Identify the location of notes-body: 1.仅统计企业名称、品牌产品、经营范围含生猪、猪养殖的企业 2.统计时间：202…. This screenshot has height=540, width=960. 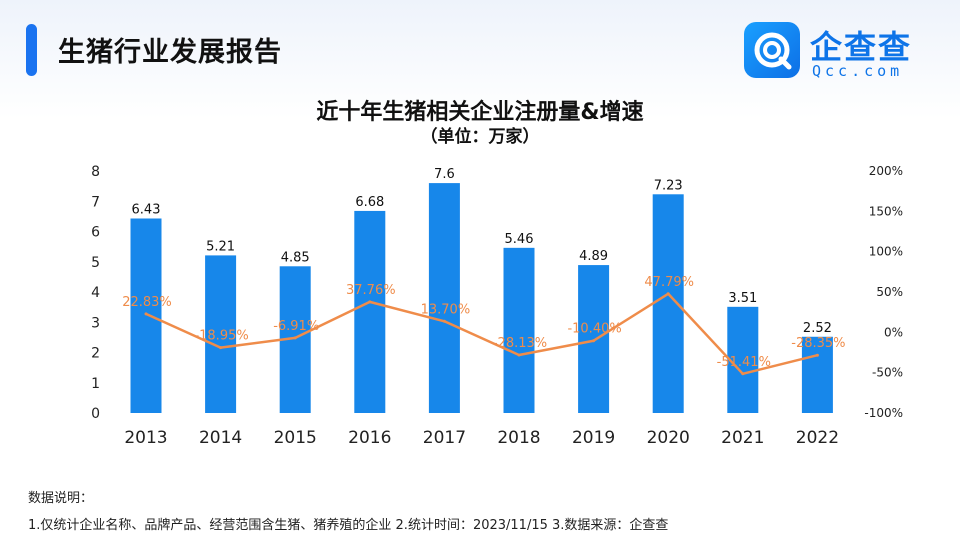
(348, 525).